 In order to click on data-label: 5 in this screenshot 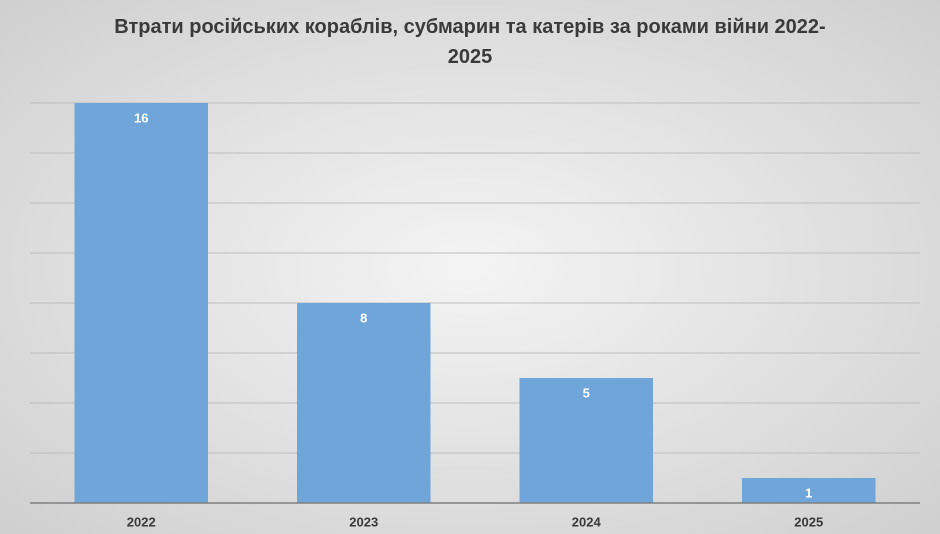, I will do `click(586, 392)`.